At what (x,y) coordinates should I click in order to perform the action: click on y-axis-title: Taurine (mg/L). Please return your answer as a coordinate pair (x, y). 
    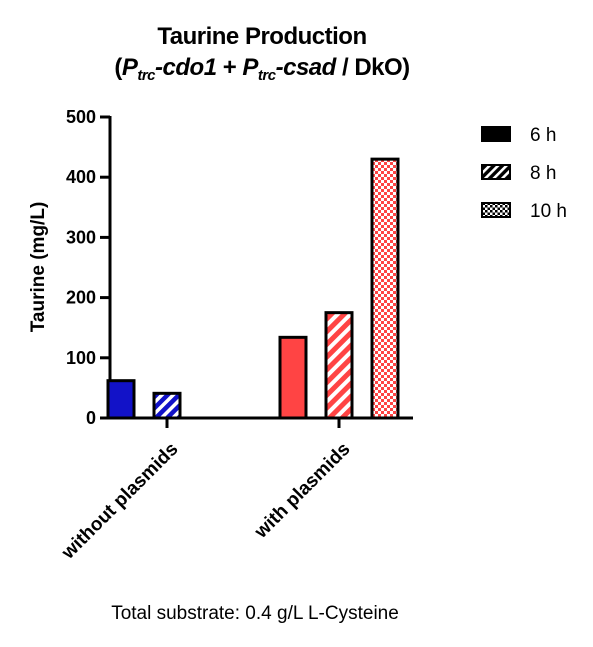
    Looking at the image, I should click on (38, 267).